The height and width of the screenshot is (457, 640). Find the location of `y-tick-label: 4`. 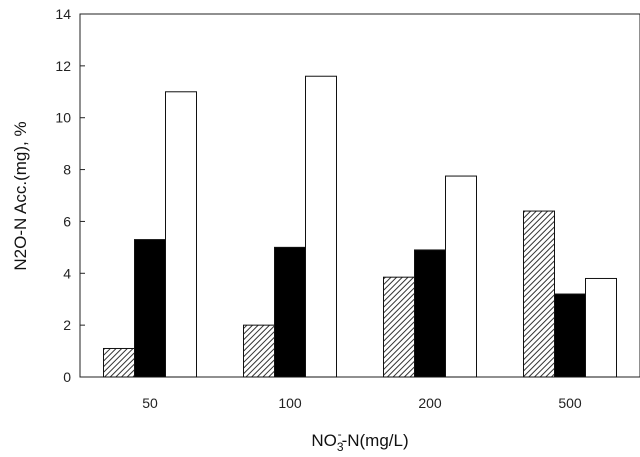

y-tick-label: 4 is located at coordinates (67, 273).